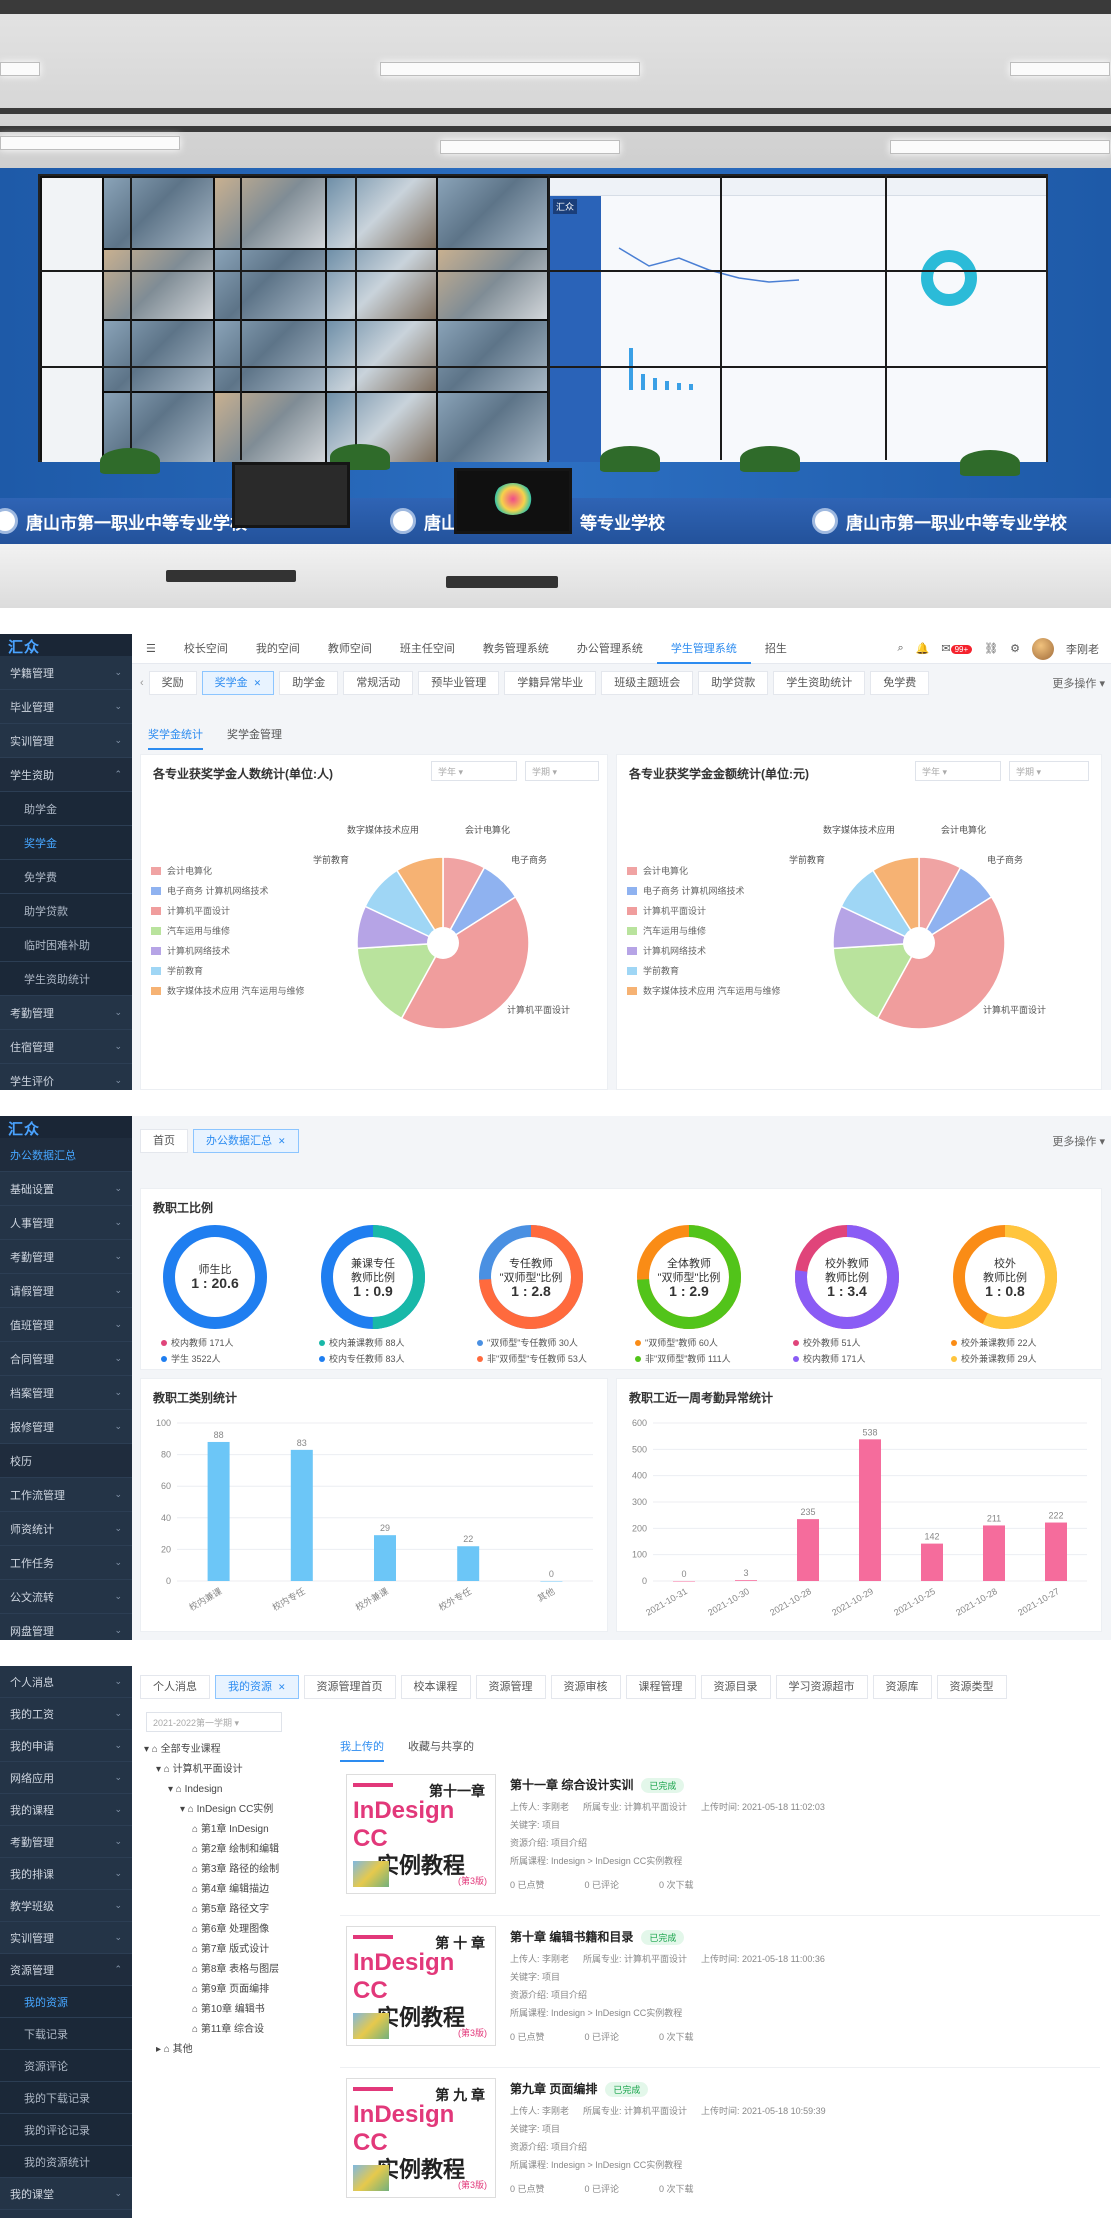 Image resolution: width=1111 pixels, height=2218 pixels. Describe the element at coordinates (733, 683) in the screenshot. I see `tab: 助学贷款` at that location.